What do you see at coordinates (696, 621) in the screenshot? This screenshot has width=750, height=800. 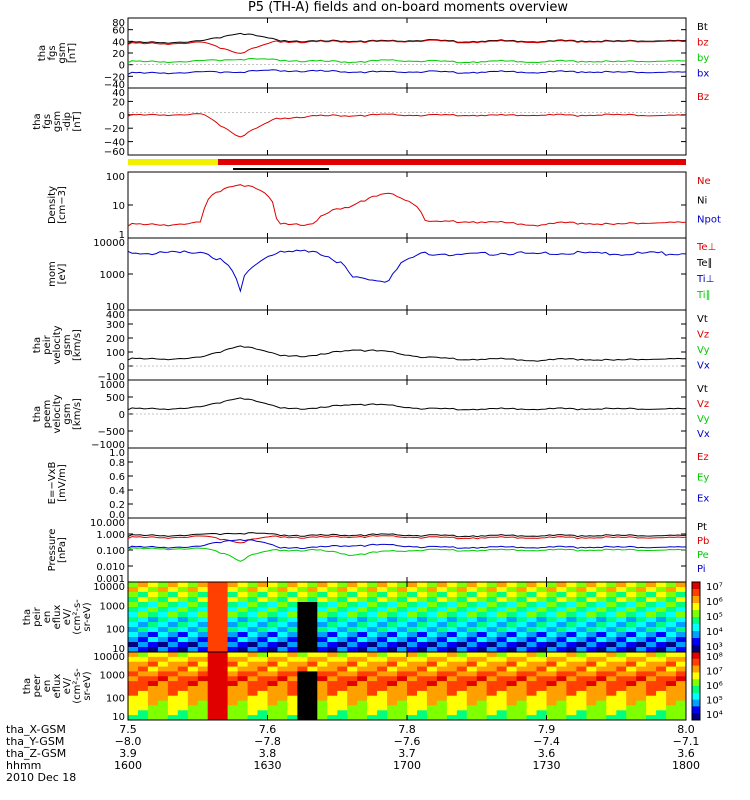 I see `colorbar-segment` at bounding box center [696, 621].